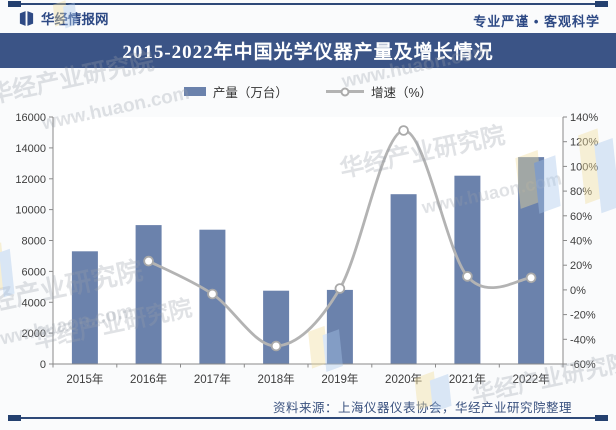 This screenshot has height=430, width=616. Describe the element at coordinates (583, 340) in the screenshot. I see `y-right-tick-label: -40%` at that location.